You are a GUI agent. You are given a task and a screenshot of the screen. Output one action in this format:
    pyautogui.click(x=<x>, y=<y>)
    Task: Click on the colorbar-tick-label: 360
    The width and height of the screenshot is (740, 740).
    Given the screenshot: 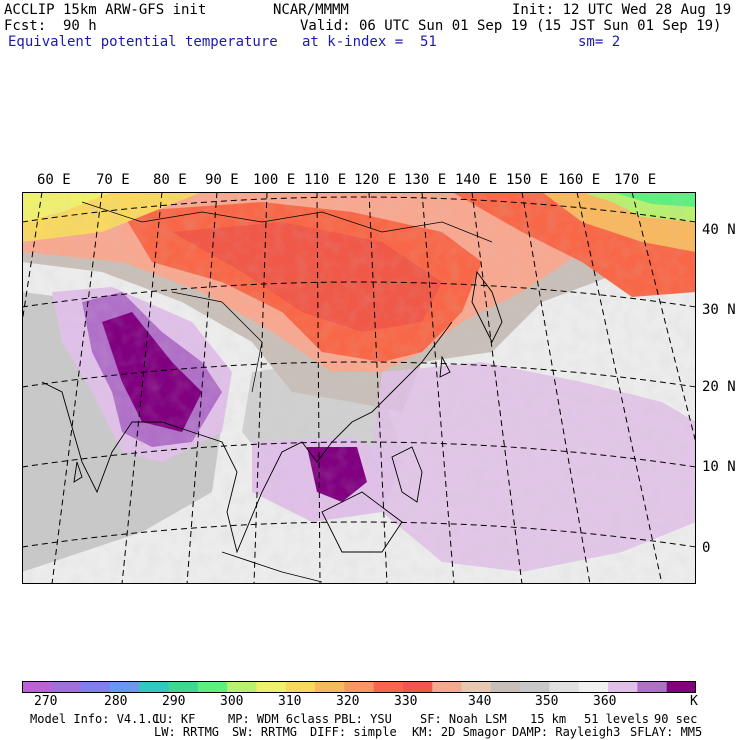 What is the action you would take?
    pyautogui.click(x=605, y=701)
    